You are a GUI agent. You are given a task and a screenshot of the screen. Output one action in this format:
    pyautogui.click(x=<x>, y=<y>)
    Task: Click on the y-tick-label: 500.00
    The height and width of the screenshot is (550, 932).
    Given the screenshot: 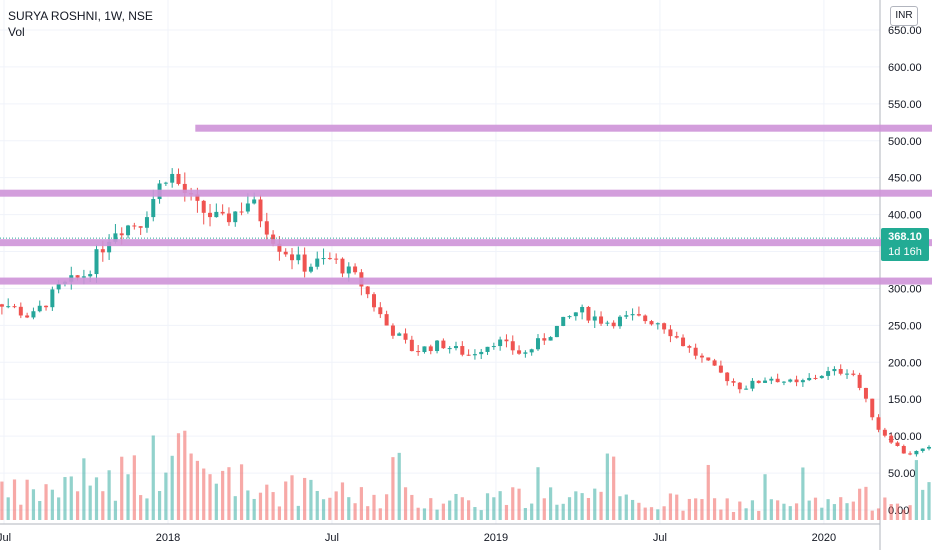 What is the action you would take?
    pyautogui.click(x=905, y=142)
    